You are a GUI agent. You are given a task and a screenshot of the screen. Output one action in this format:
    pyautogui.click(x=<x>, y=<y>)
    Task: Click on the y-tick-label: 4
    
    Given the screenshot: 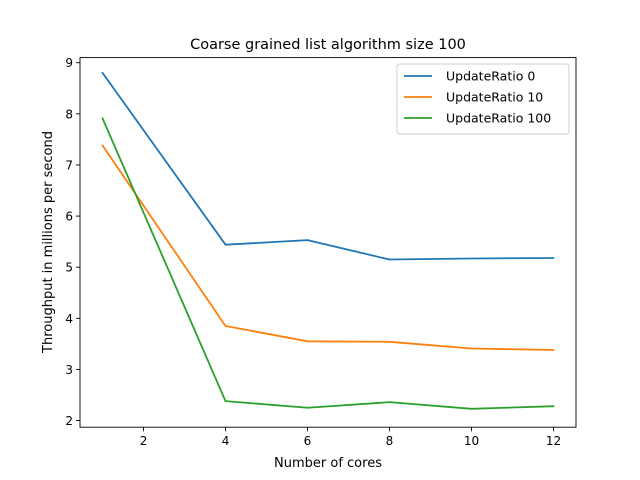 What is the action you would take?
    pyautogui.click(x=69, y=319)
    